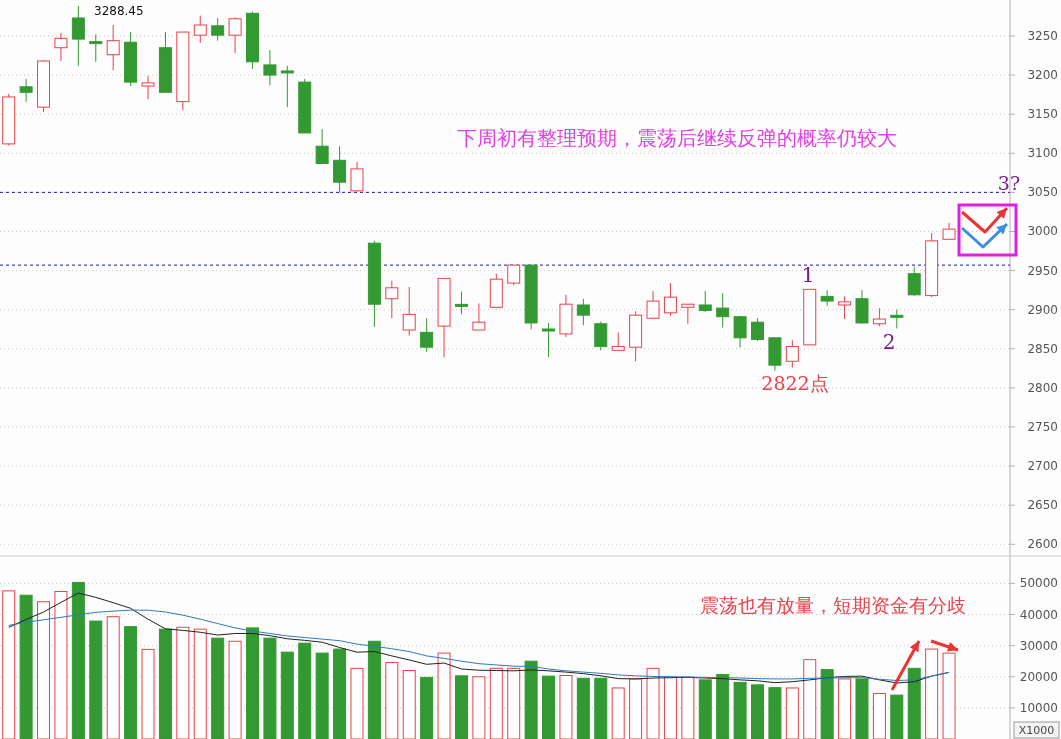 Image resolution: width=1061 pixels, height=739 pixels. I want to click on y-tick-label: 2950, so click(1042, 270).